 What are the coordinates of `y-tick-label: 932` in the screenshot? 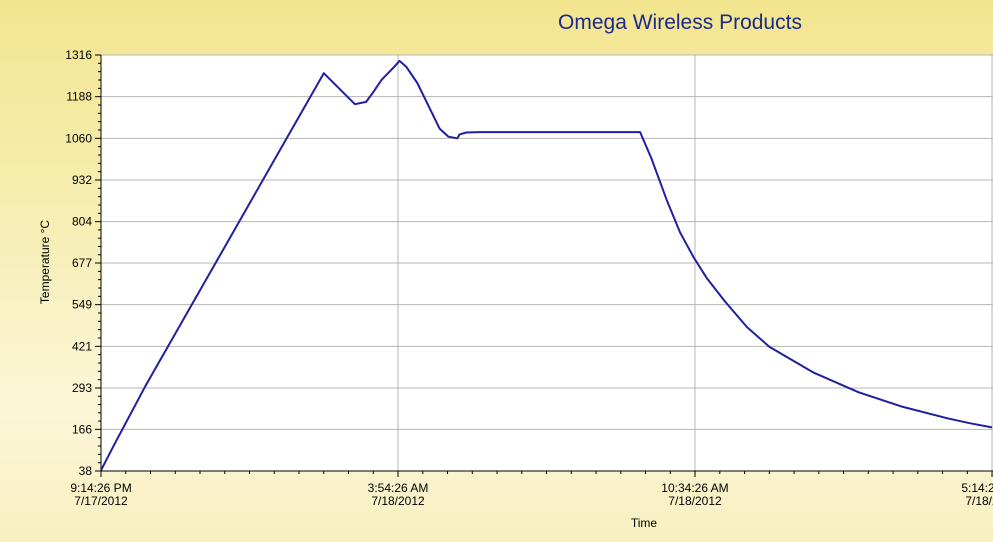 It's located at (82, 180).